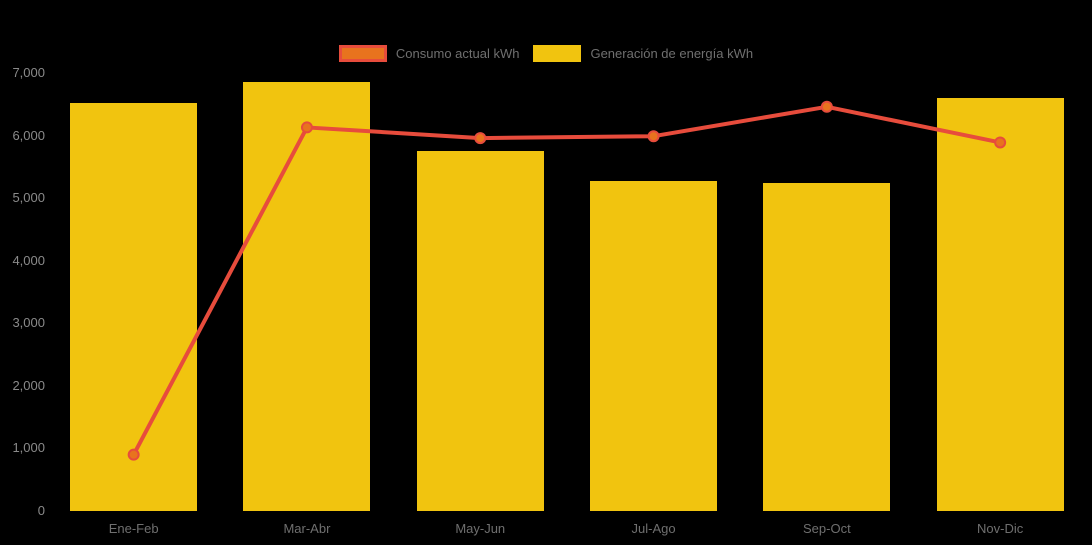  What do you see at coordinates (134, 307) in the screenshot?
I see `bar-Ene-Feb` at bounding box center [134, 307].